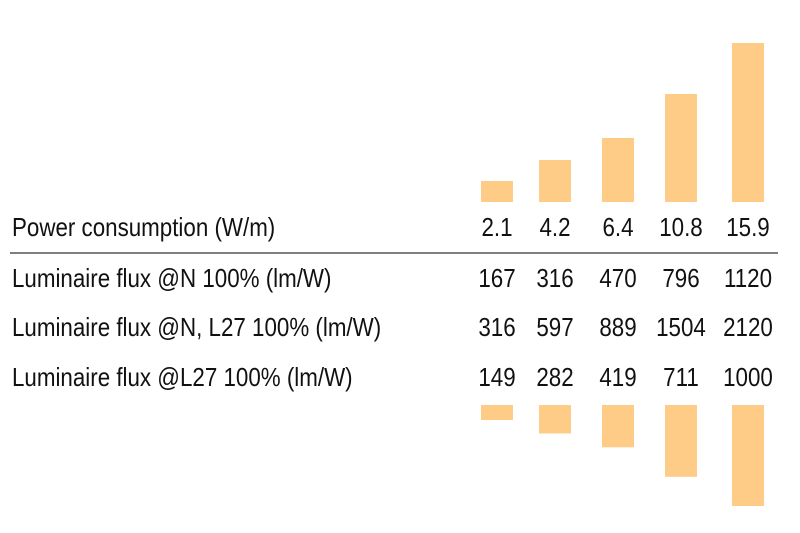  I want to click on cell-value: 796, so click(680, 278).